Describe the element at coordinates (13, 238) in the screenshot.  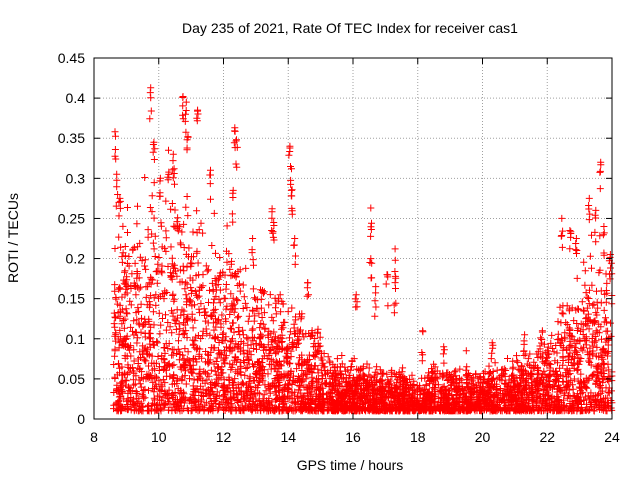
I see `y-axis-label: ROTI / TECUs` at that location.